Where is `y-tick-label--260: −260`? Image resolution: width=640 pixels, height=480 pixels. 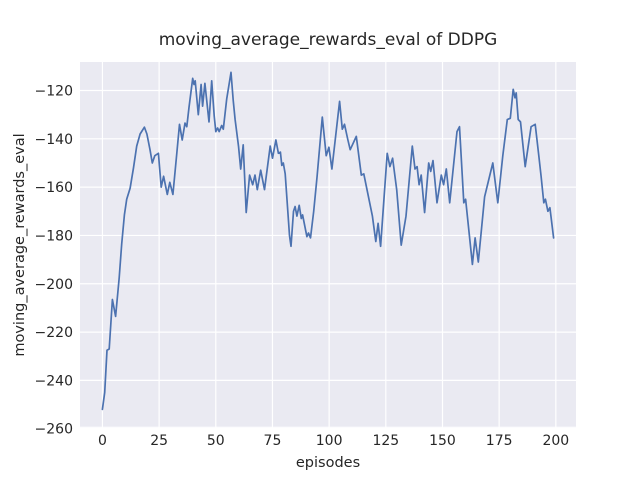 y-tick-label--260: −260 is located at coordinates (54, 430).